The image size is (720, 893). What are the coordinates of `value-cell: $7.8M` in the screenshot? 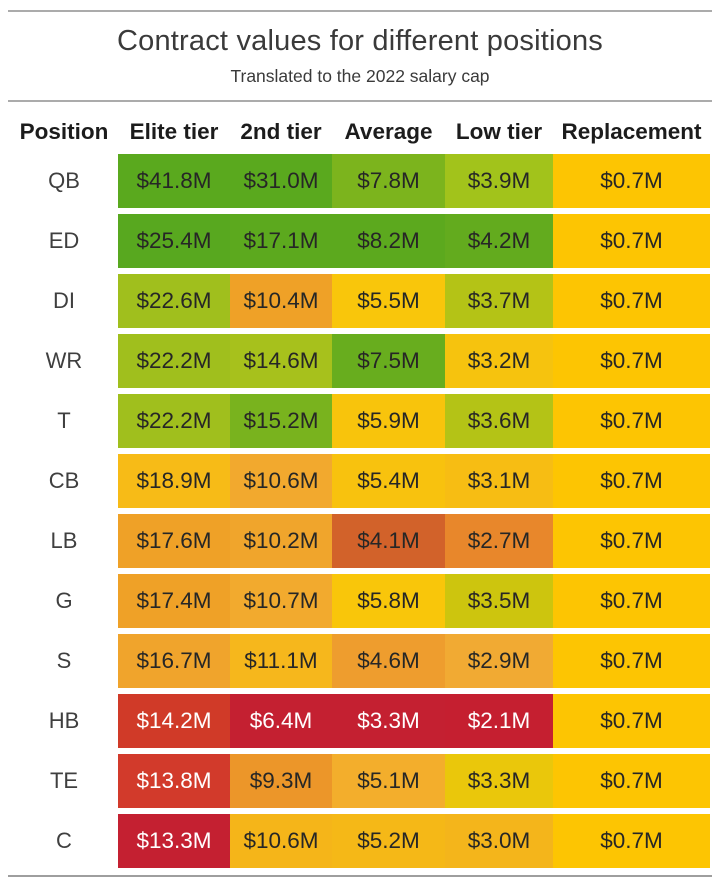 It's located at (388, 181).